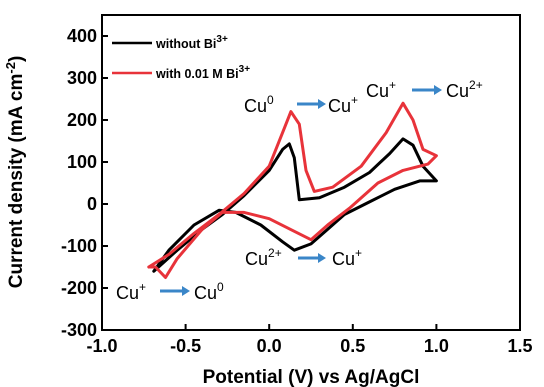  Describe the element at coordinates (343, 104) in the screenshot. I see `annotation-1-to: Cu+` at that location.